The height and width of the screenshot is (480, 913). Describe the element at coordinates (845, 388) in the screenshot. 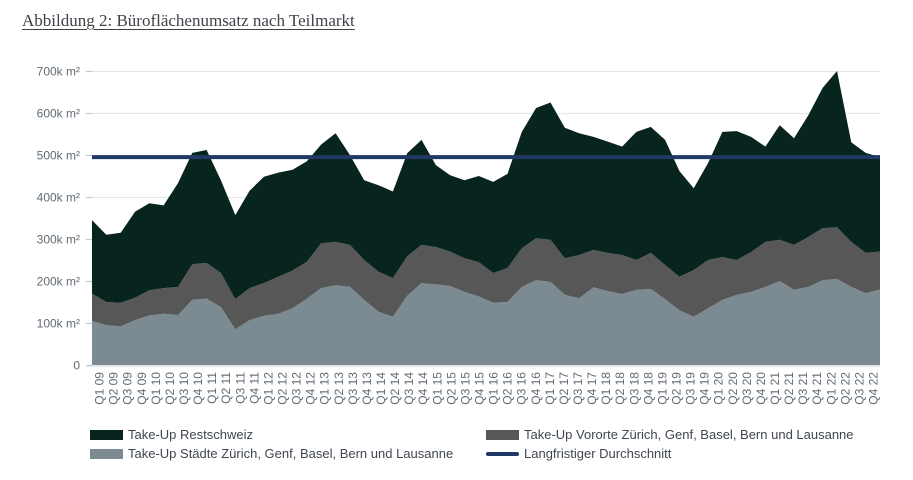

I see `x-axis-label: Q2 22` at that location.